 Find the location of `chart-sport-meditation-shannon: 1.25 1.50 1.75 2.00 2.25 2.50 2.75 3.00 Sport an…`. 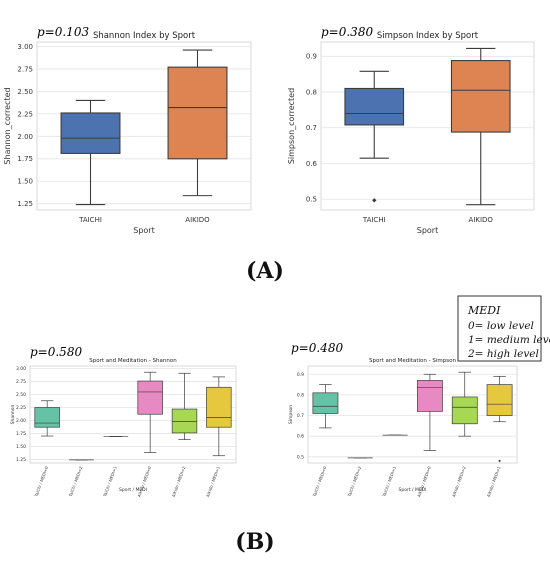

chart-sport-meditation-shannon: 1.25 1.50 1.75 2.00 2.25 2.50 2.75 3.00 Sport an… is located at coordinates (123, 421).